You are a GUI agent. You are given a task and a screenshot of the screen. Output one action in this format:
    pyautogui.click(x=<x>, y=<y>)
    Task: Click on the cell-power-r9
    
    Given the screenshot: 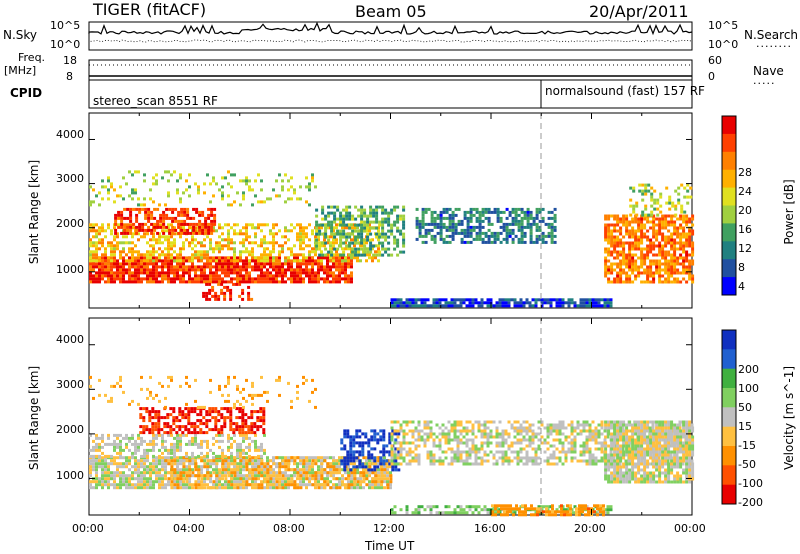 What is the action you would take?
    pyautogui.click(x=634, y=188)
    